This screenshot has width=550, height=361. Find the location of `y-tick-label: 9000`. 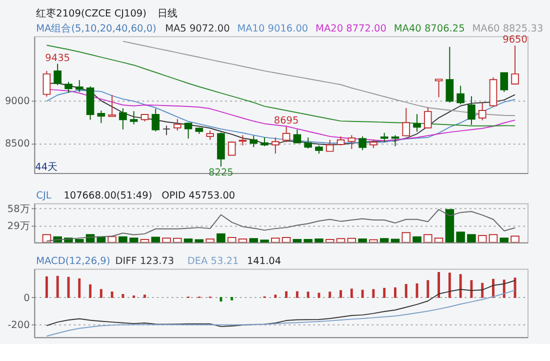

y-tick-label: 9000 is located at coordinates (17, 102).